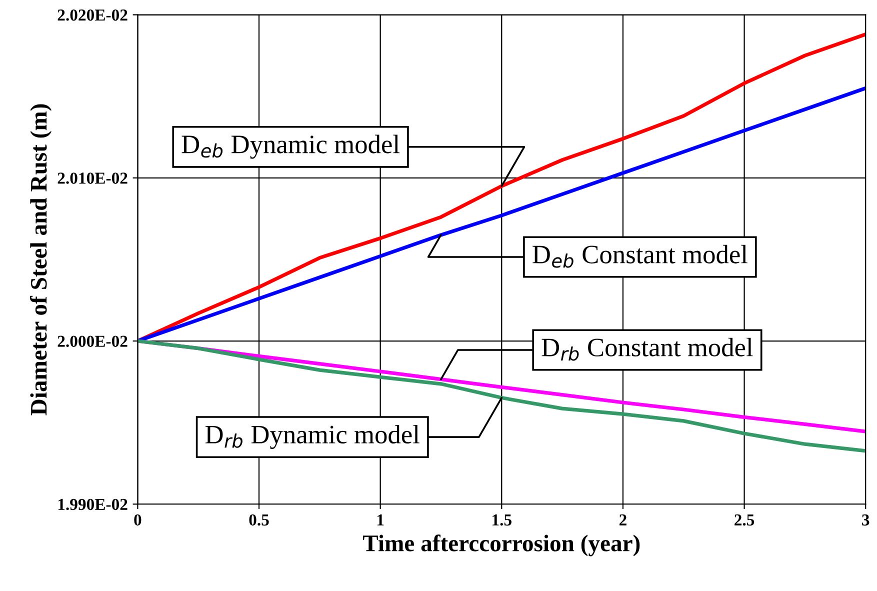 This screenshot has height=591, width=877. What do you see at coordinates (640, 256) in the screenshot?
I see `series-label: D$_{eb}$ Constant model` at bounding box center [640, 256].